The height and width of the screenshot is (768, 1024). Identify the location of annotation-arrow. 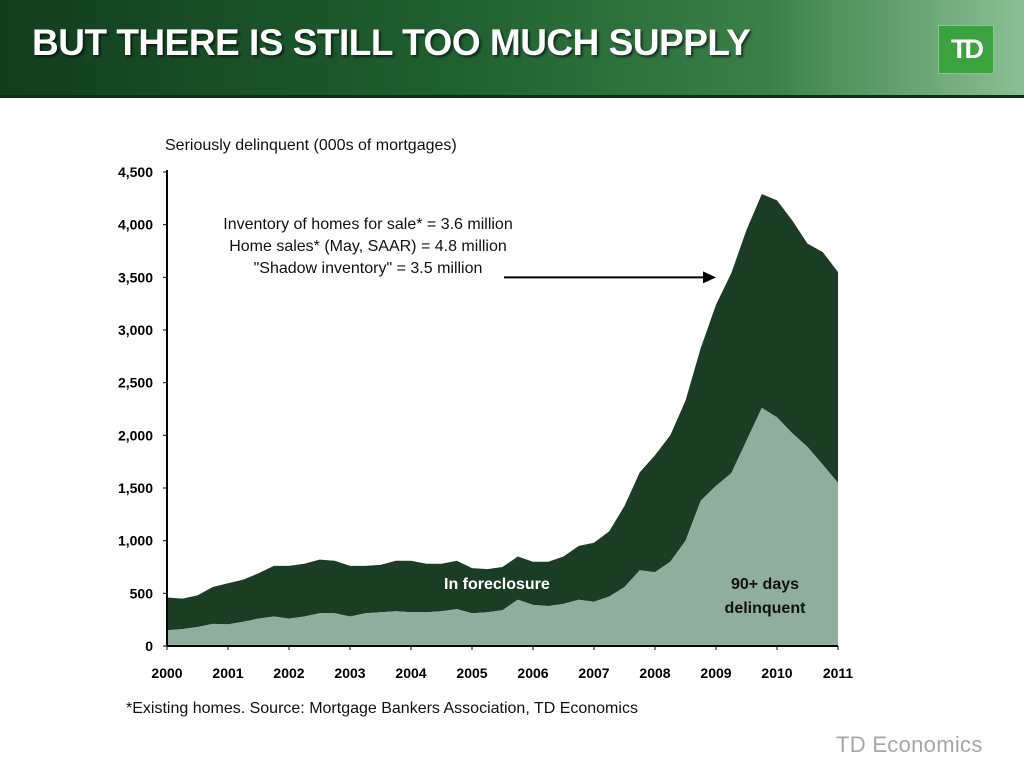
(610, 277).